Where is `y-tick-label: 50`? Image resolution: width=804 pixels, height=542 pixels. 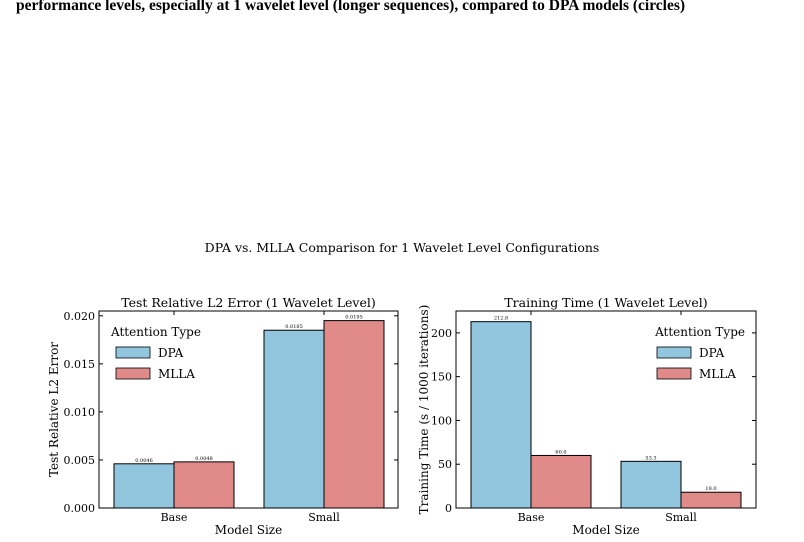
y-tick-label: 50 is located at coordinates (445, 464).